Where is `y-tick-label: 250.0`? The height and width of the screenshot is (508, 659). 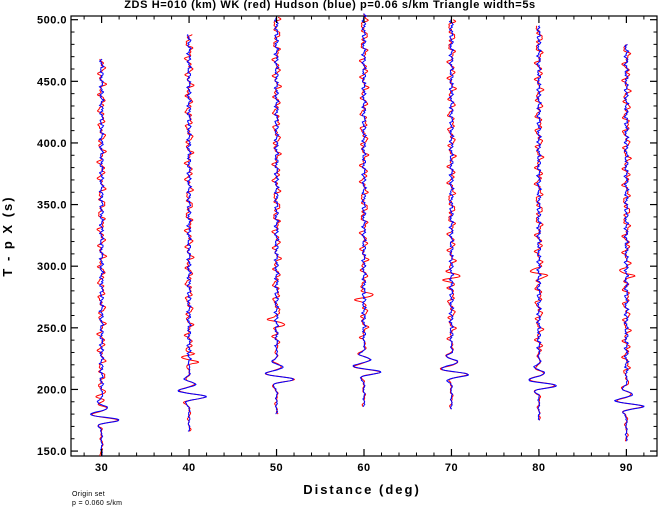 y-tick-label: 250.0 is located at coordinates (52, 329).